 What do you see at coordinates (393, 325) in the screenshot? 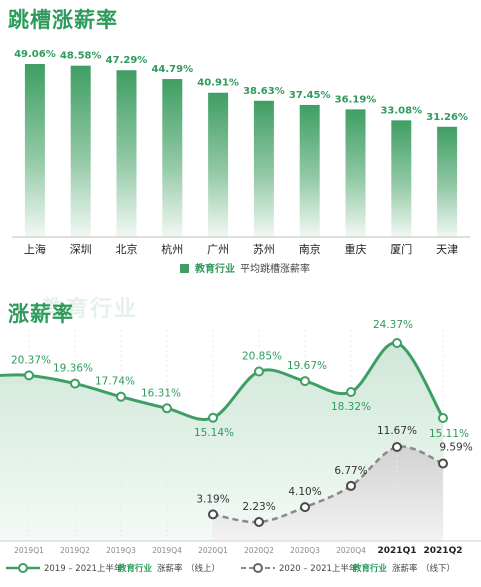
I see `value-label-online: 24.37%` at bounding box center [393, 325].